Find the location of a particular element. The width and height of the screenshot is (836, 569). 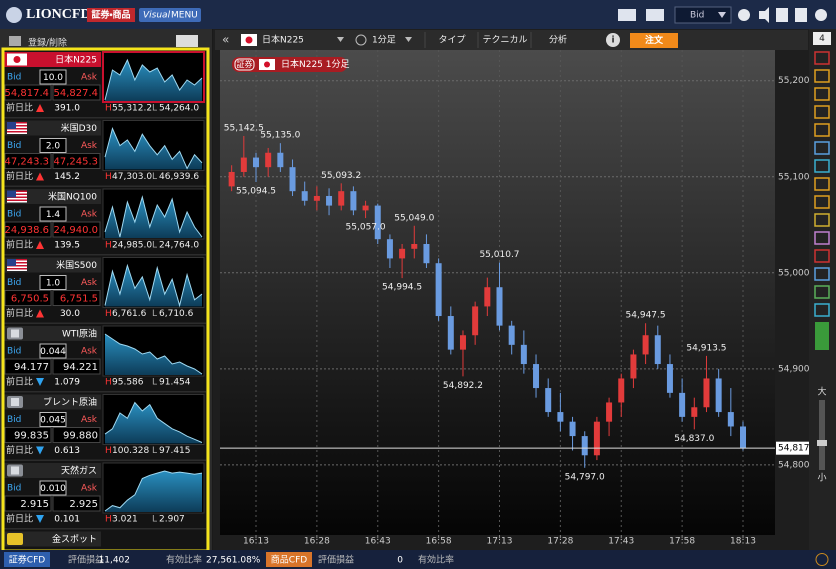

y-tick-label: 54,900.0 is located at coordinates (798, 369).